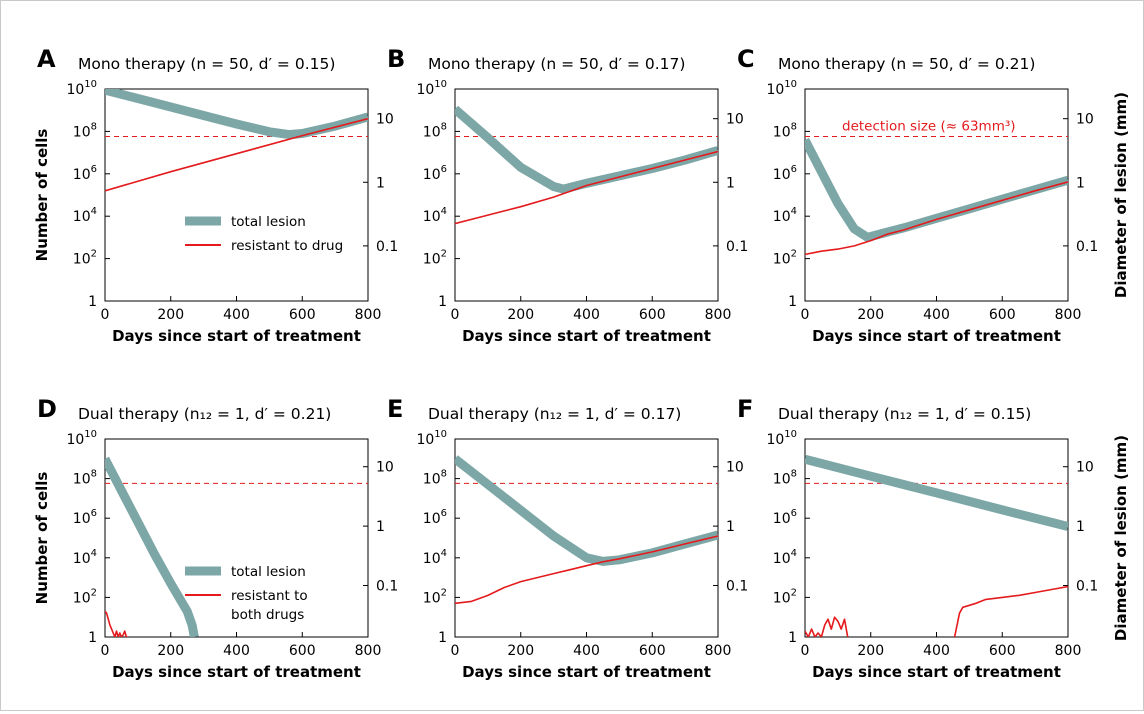  Describe the element at coordinates (746, 59) in the screenshot. I see `panel-label: C` at that location.